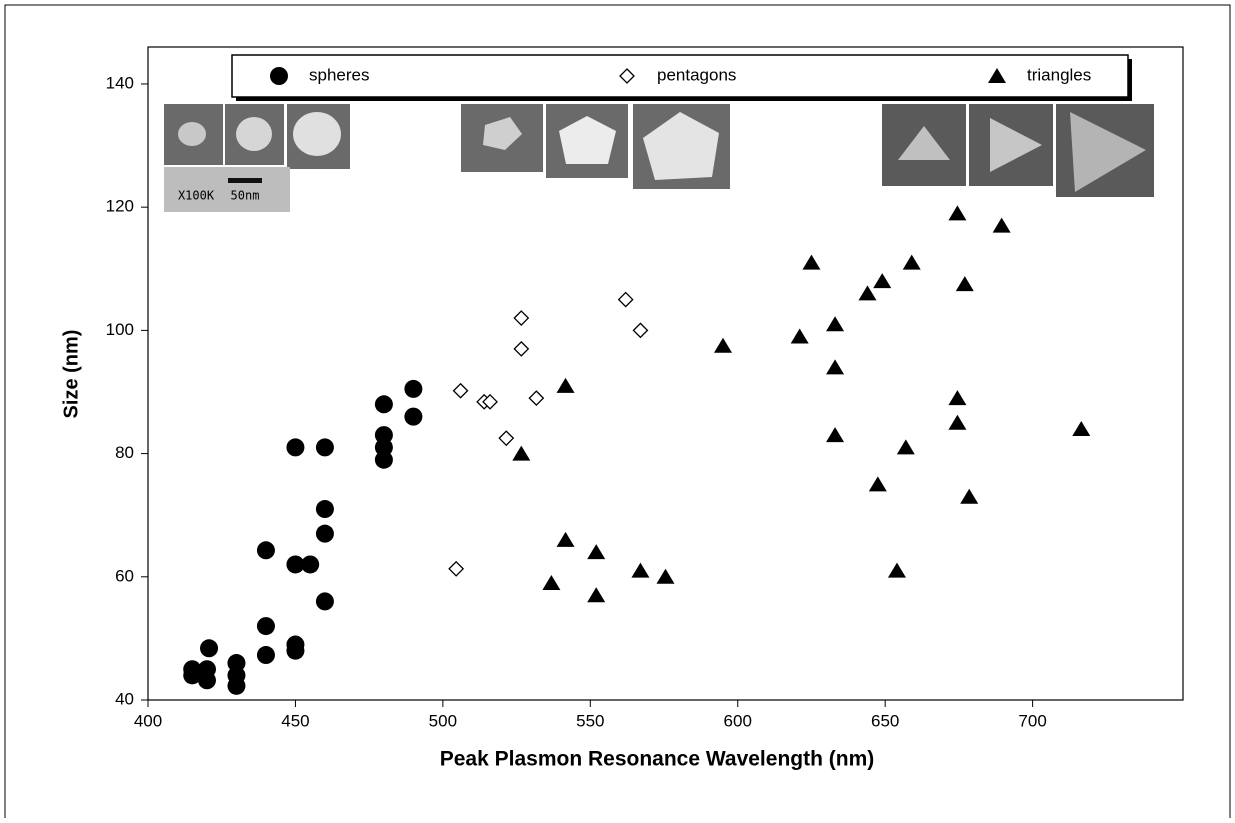  I want to click on legend-box, so click(680, 76).